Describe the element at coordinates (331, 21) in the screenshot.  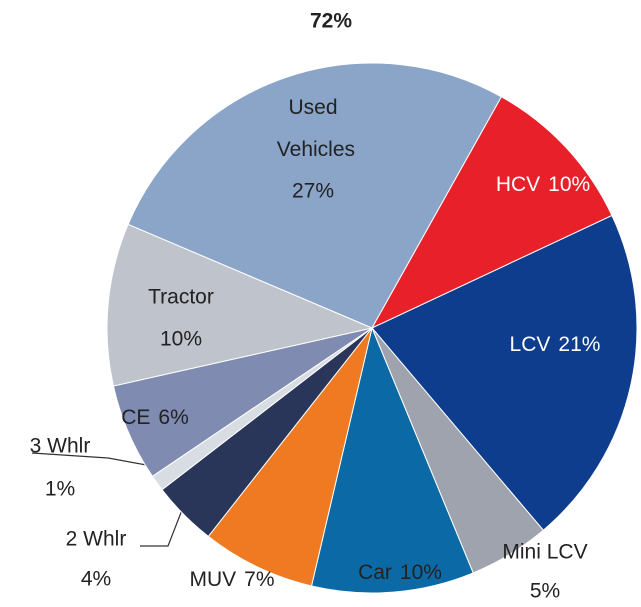
I see `annotation: 72%` at that location.